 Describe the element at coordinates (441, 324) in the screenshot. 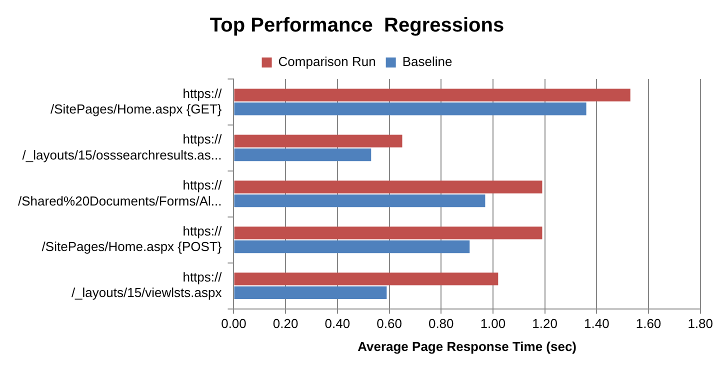

I see `x-tick-label: 0.80` at that location.